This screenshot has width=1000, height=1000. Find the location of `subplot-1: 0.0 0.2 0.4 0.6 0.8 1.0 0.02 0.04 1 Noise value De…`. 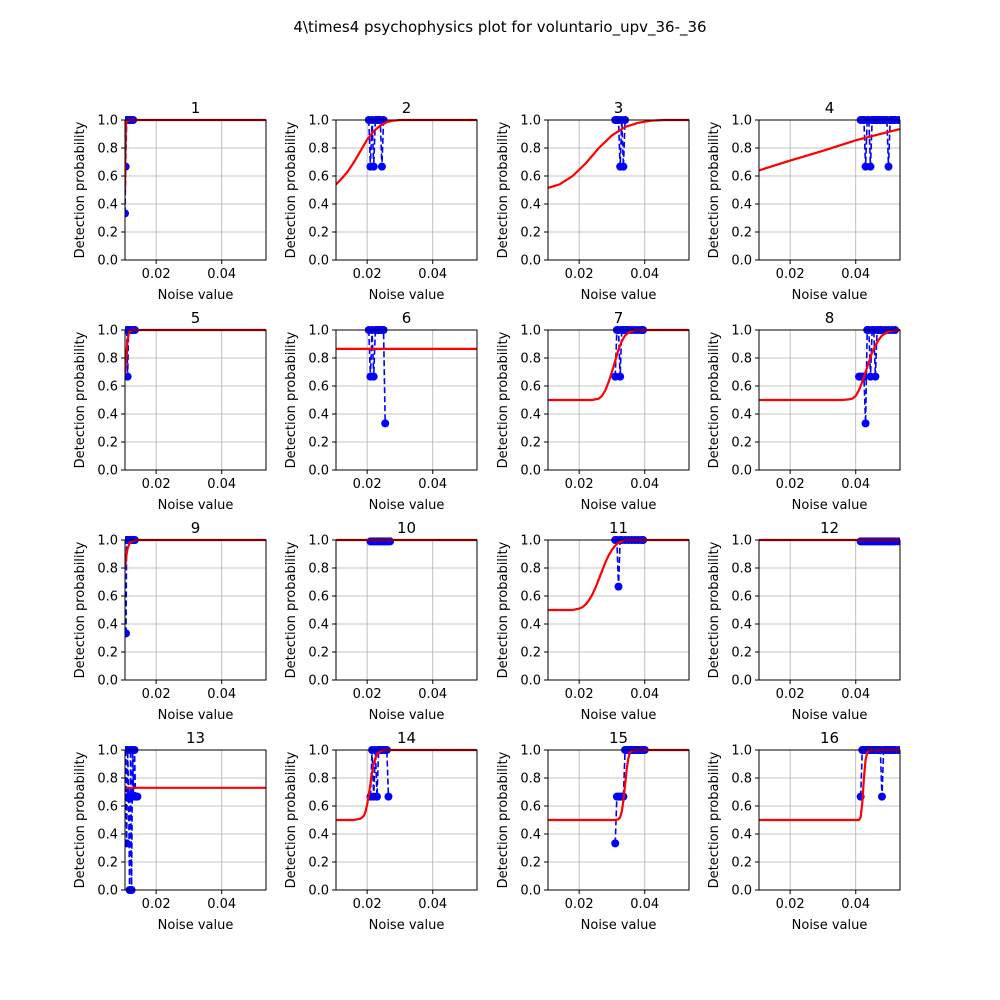

subplot-1: 0.0 0.2 0.4 0.6 0.8 1.0 0.02 0.04 1 Noise value De… is located at coordinates (170, 201).